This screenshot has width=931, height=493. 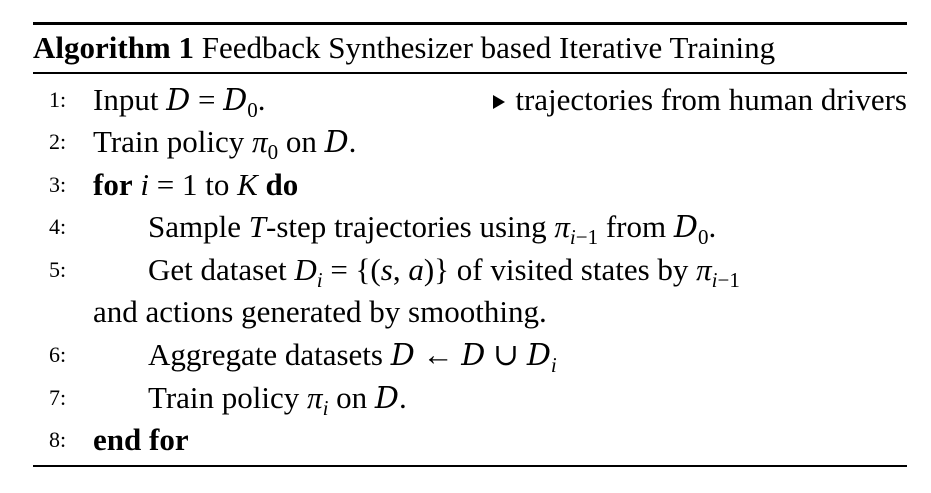 What do you see at coordinates (58, 397) in the screenshot?
I see `line-number: 7:` at bounding box center [58, 397].